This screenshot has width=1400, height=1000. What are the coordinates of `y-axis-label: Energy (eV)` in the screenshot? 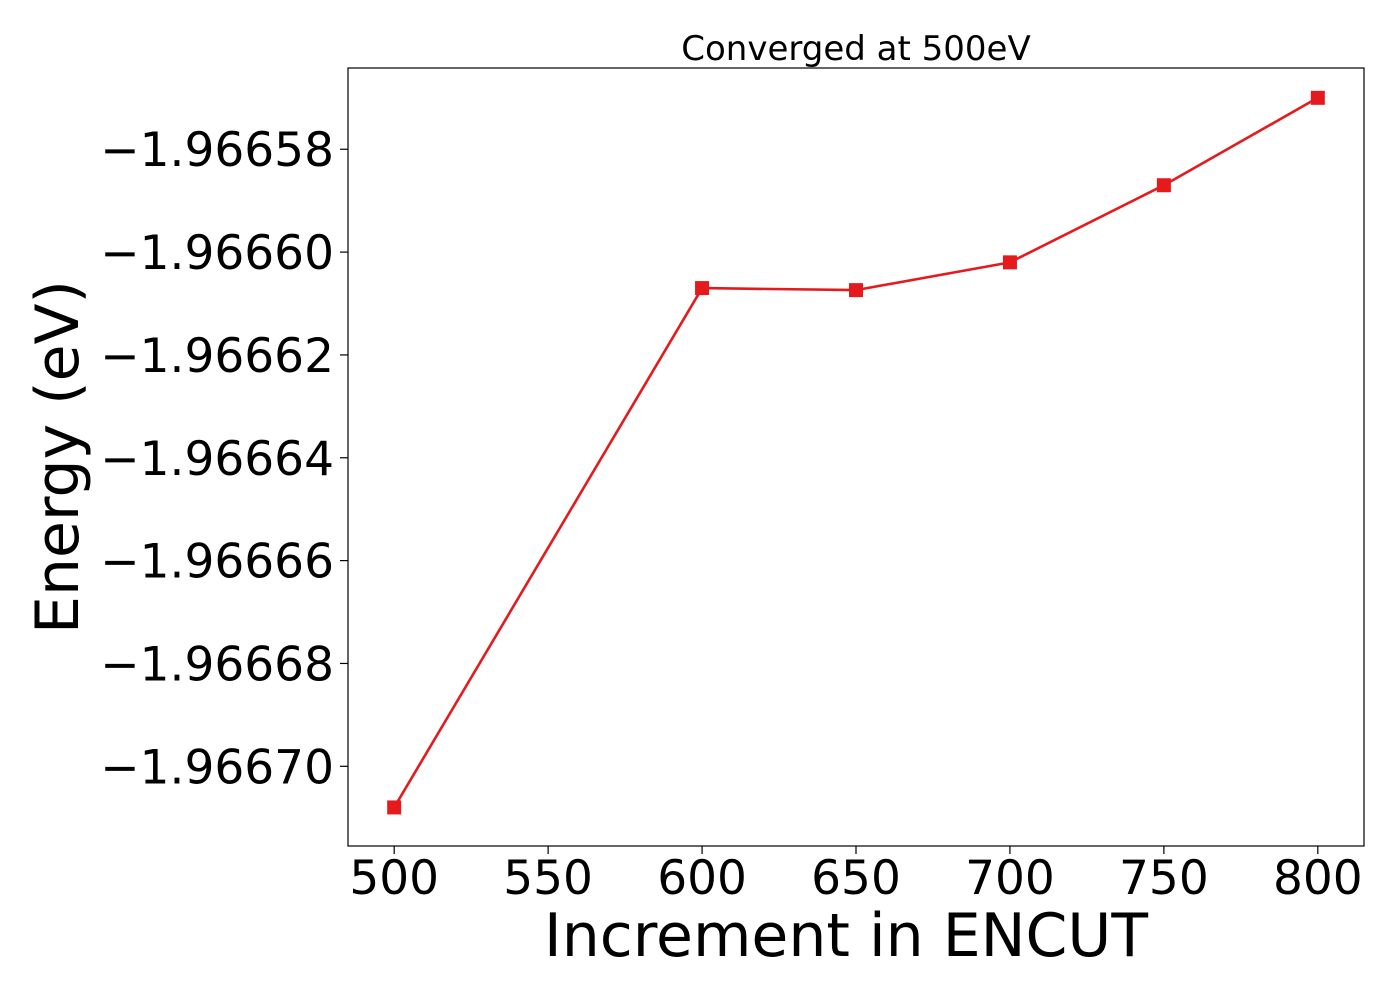 It's located at (58, 457).